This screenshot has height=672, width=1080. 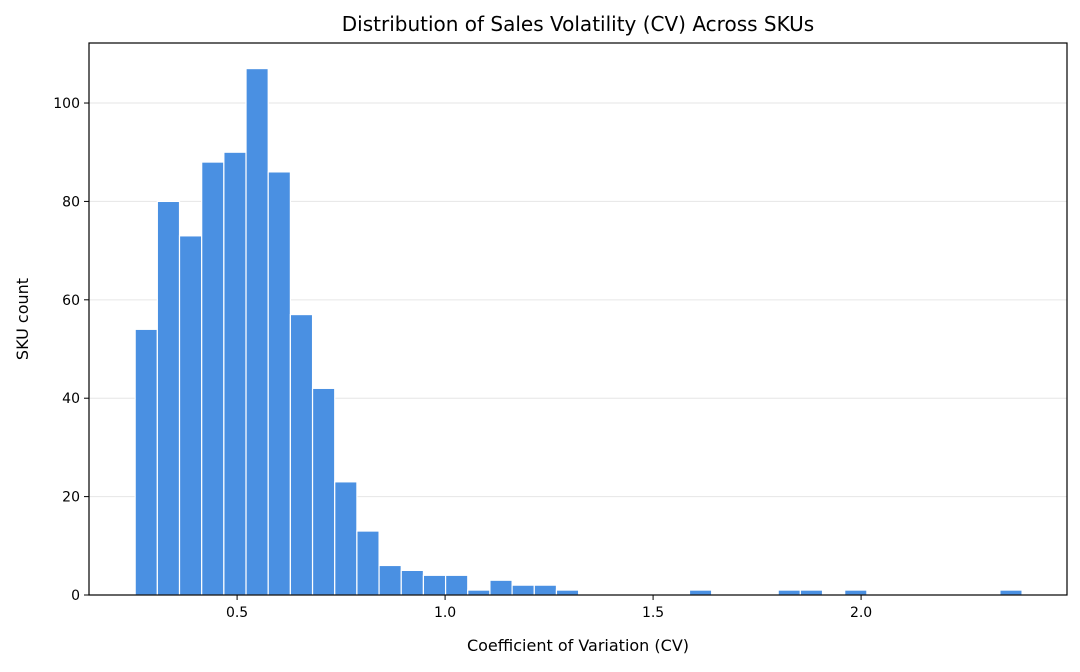 What do you see at coordinates (75, 596) in the screenshot?
I see `y-tick-label: 0` at bounding box center [75, 596].